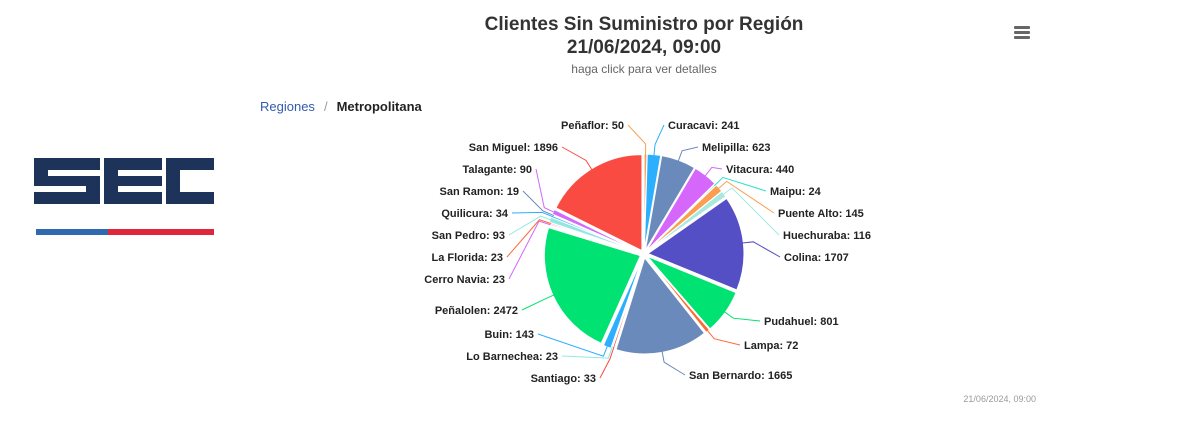  I want to click on breadcrumb-regiones-link: Regiones, so click(287, 106).